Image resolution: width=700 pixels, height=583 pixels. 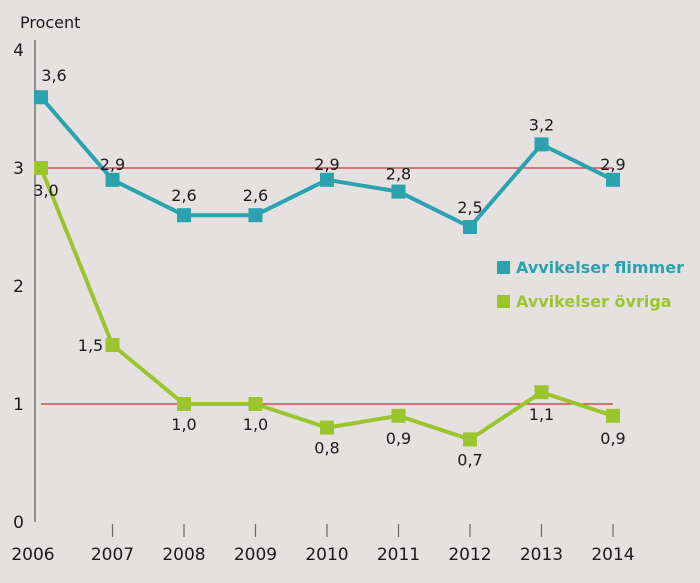 I want to click on x-tick-label: 2006, so click(x=32, y=555).